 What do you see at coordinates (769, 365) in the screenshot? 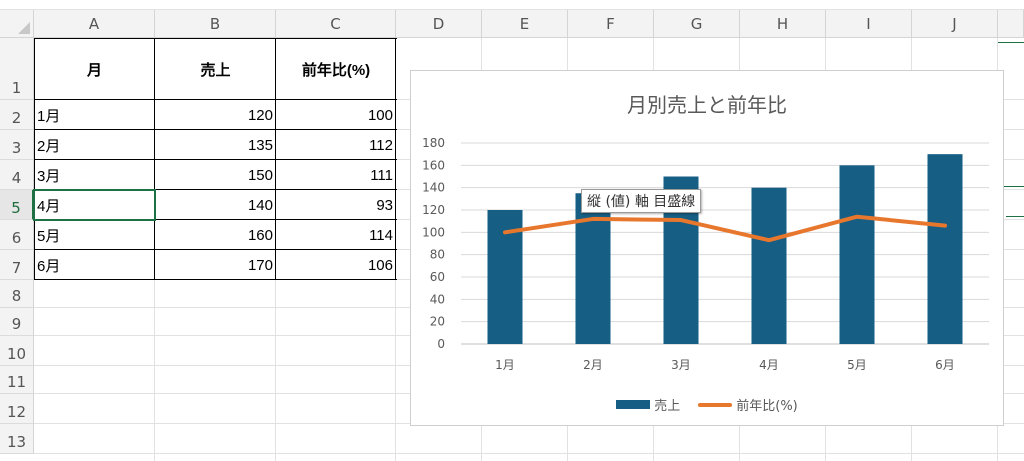
I see `x-tick-label: 4月` at bounding box center [769, 365].